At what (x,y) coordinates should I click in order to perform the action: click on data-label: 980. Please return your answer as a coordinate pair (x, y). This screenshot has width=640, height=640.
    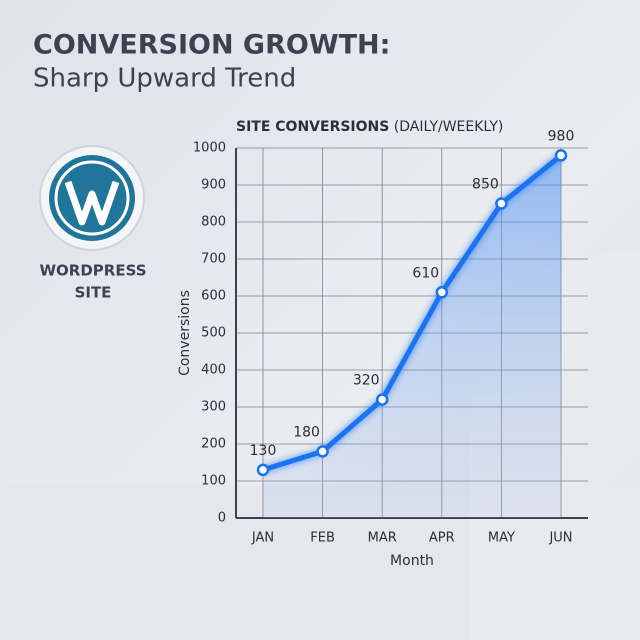
    Looking at the image, I should click on (561, 136).